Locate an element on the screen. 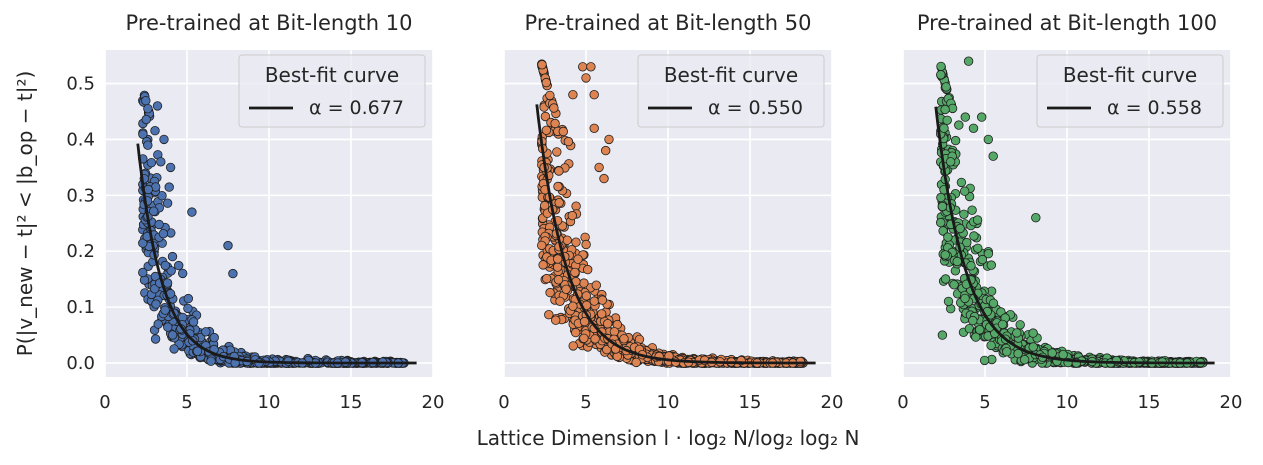 This screenshot has height=465, width=1263. panel-1-legend: Best-fit curve α = 0.677 is located at coordinates (332, 91).